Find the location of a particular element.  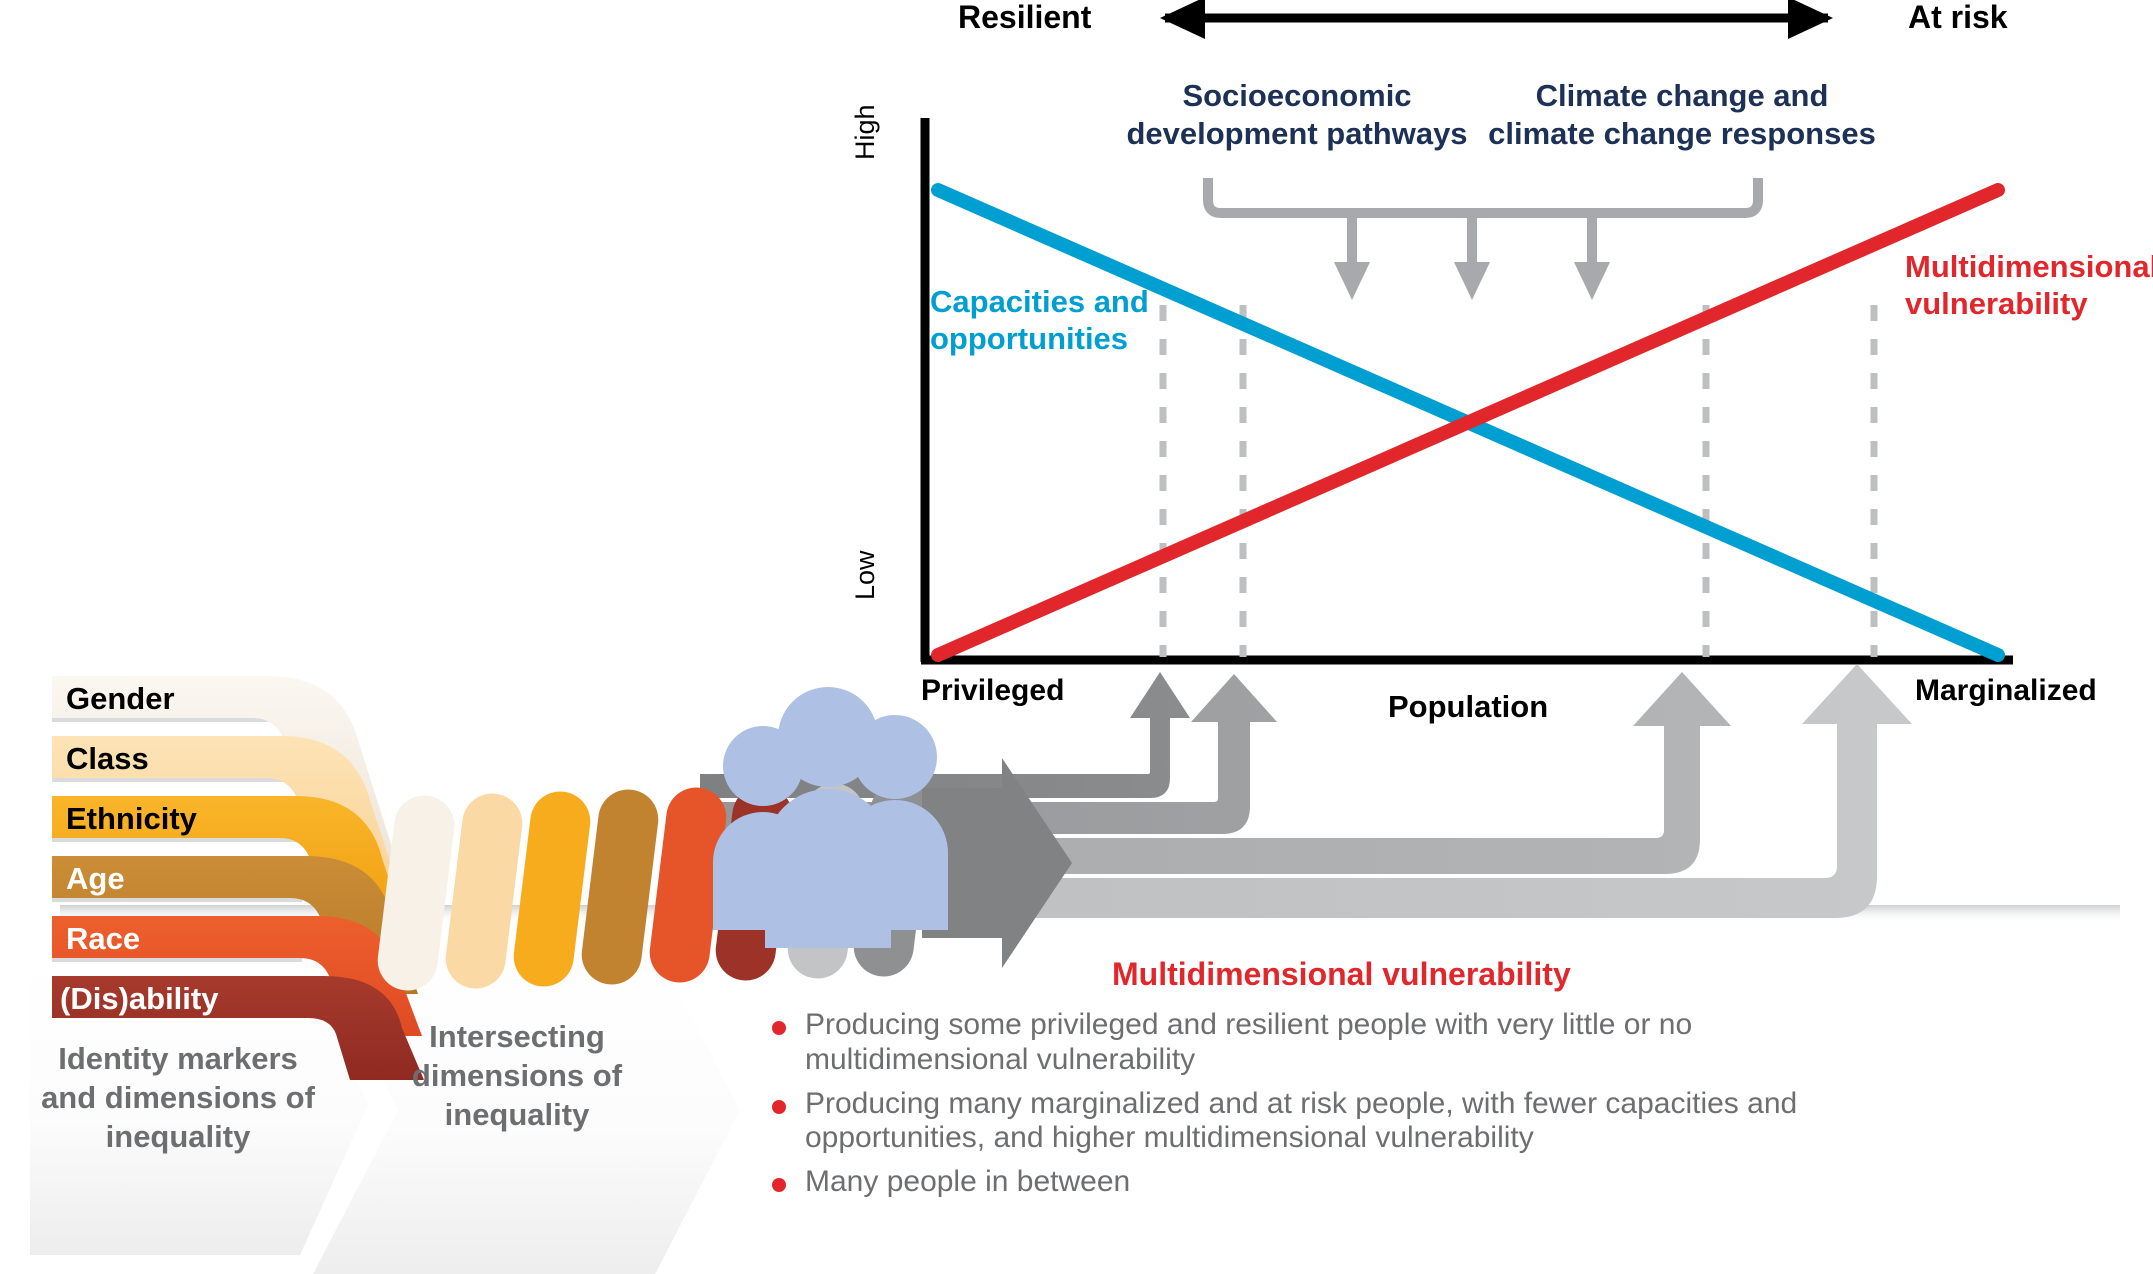

identity-band-label-class: Class is located at coordinates (107, 758).